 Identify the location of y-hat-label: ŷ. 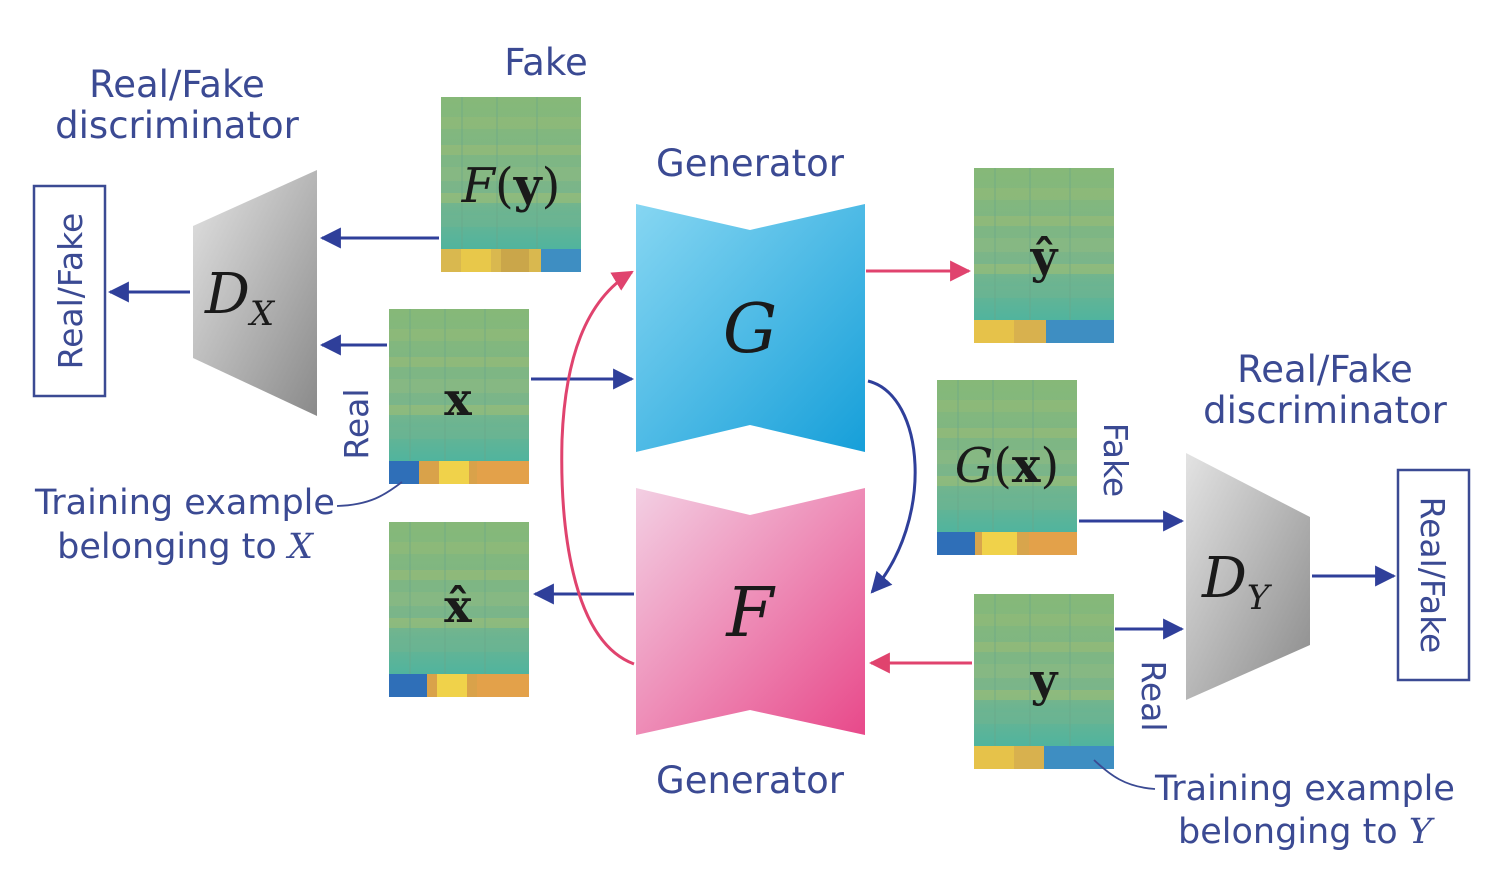
(1044, 257).